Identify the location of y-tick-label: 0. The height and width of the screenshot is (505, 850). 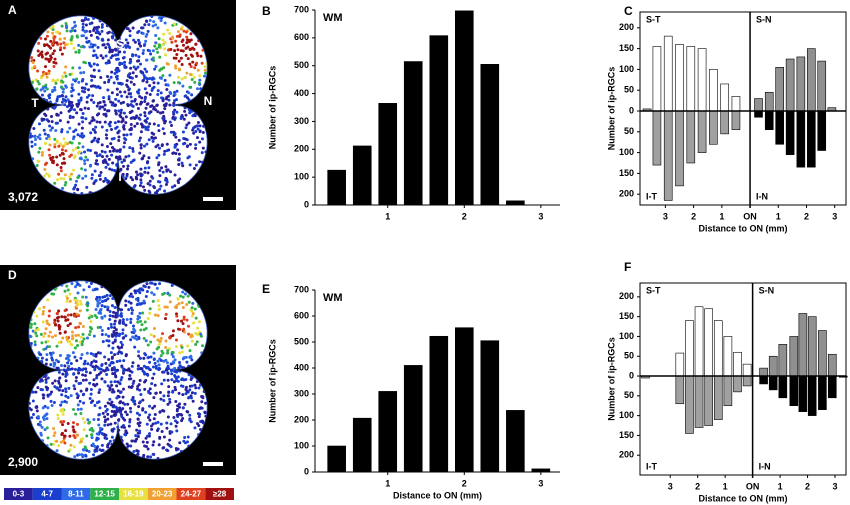
(631, 375).